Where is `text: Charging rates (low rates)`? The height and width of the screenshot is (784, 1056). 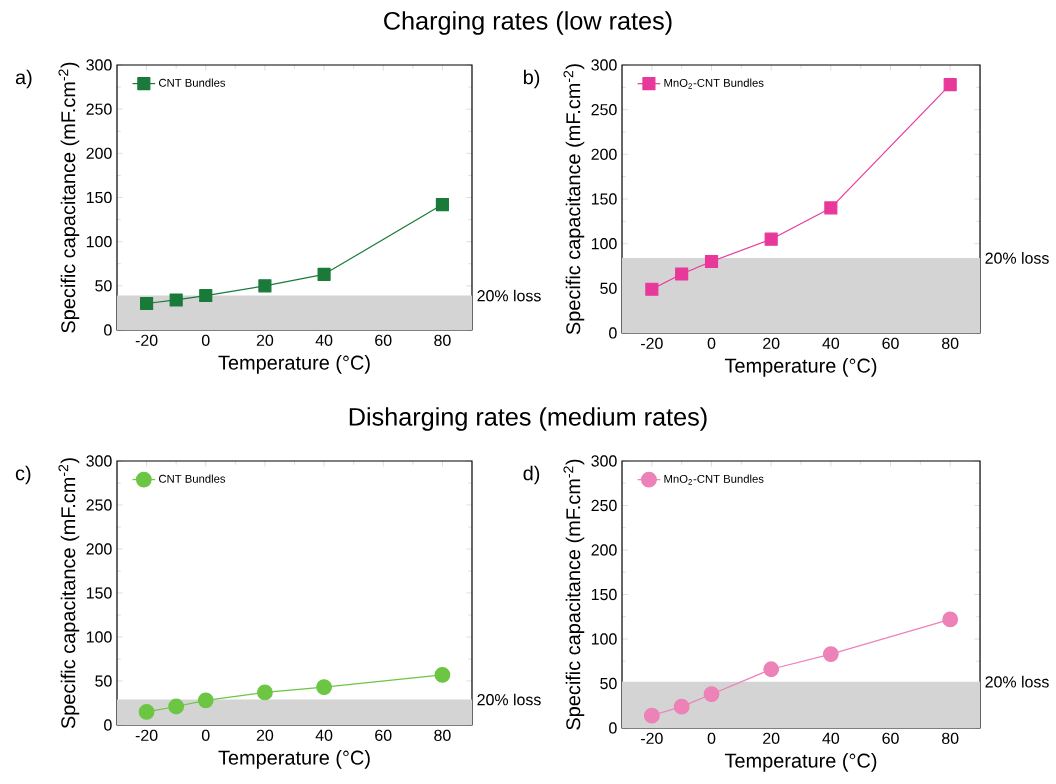
text: Charging rates (low rates) is located at coordinates (528, 23).